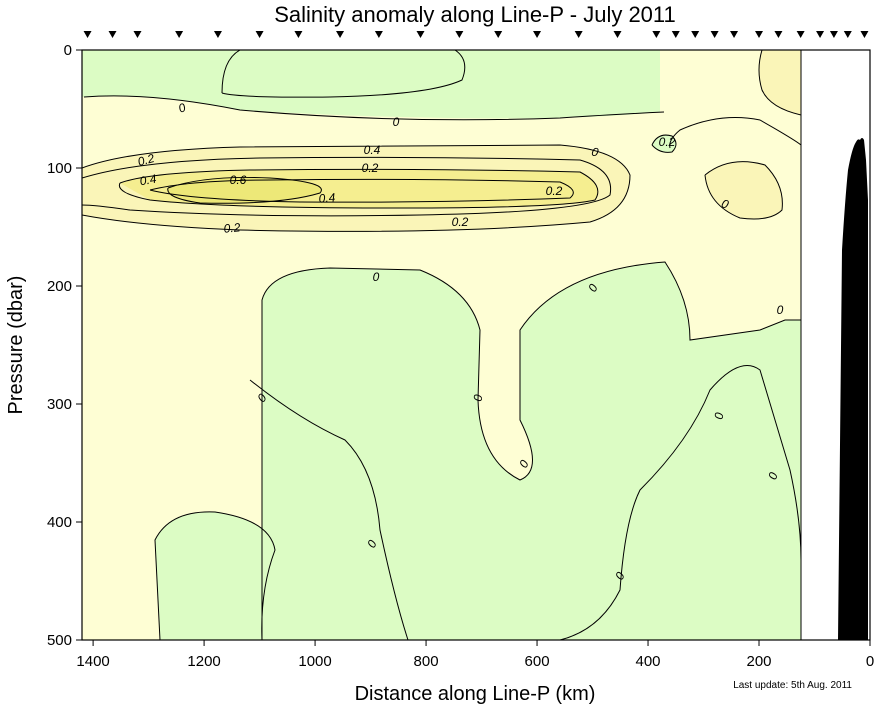  Describe the element at coordinates (853, 389) in the screenshot. I see `bathymetry-shelf` at that location.